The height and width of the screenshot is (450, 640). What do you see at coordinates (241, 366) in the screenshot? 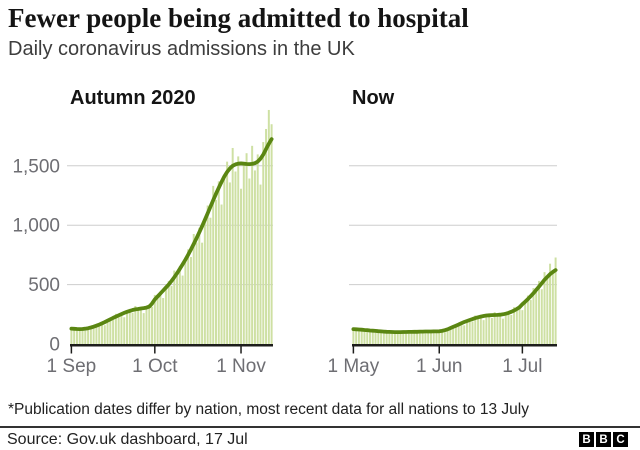
I see `x-axis-label: 1 Nov` at bounding box center [241, 366].